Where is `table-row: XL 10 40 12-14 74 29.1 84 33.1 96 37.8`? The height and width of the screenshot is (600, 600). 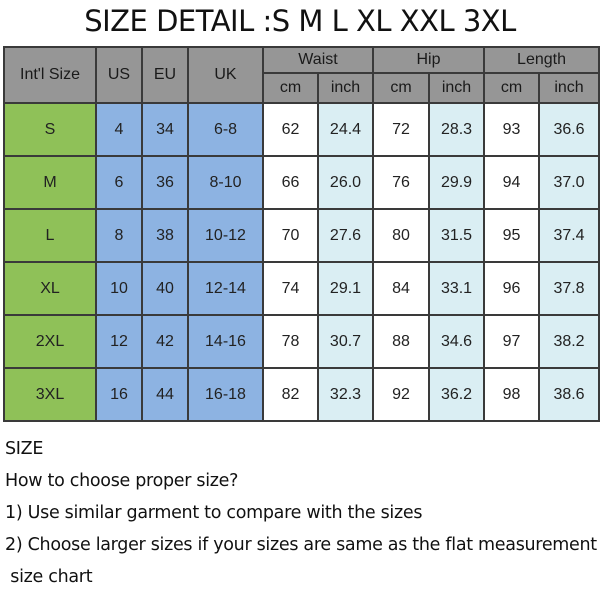 table-row: XL 10 40 12-14 74 29.1 84 33.1 96 37.8 is located at coordinates (301, 288).